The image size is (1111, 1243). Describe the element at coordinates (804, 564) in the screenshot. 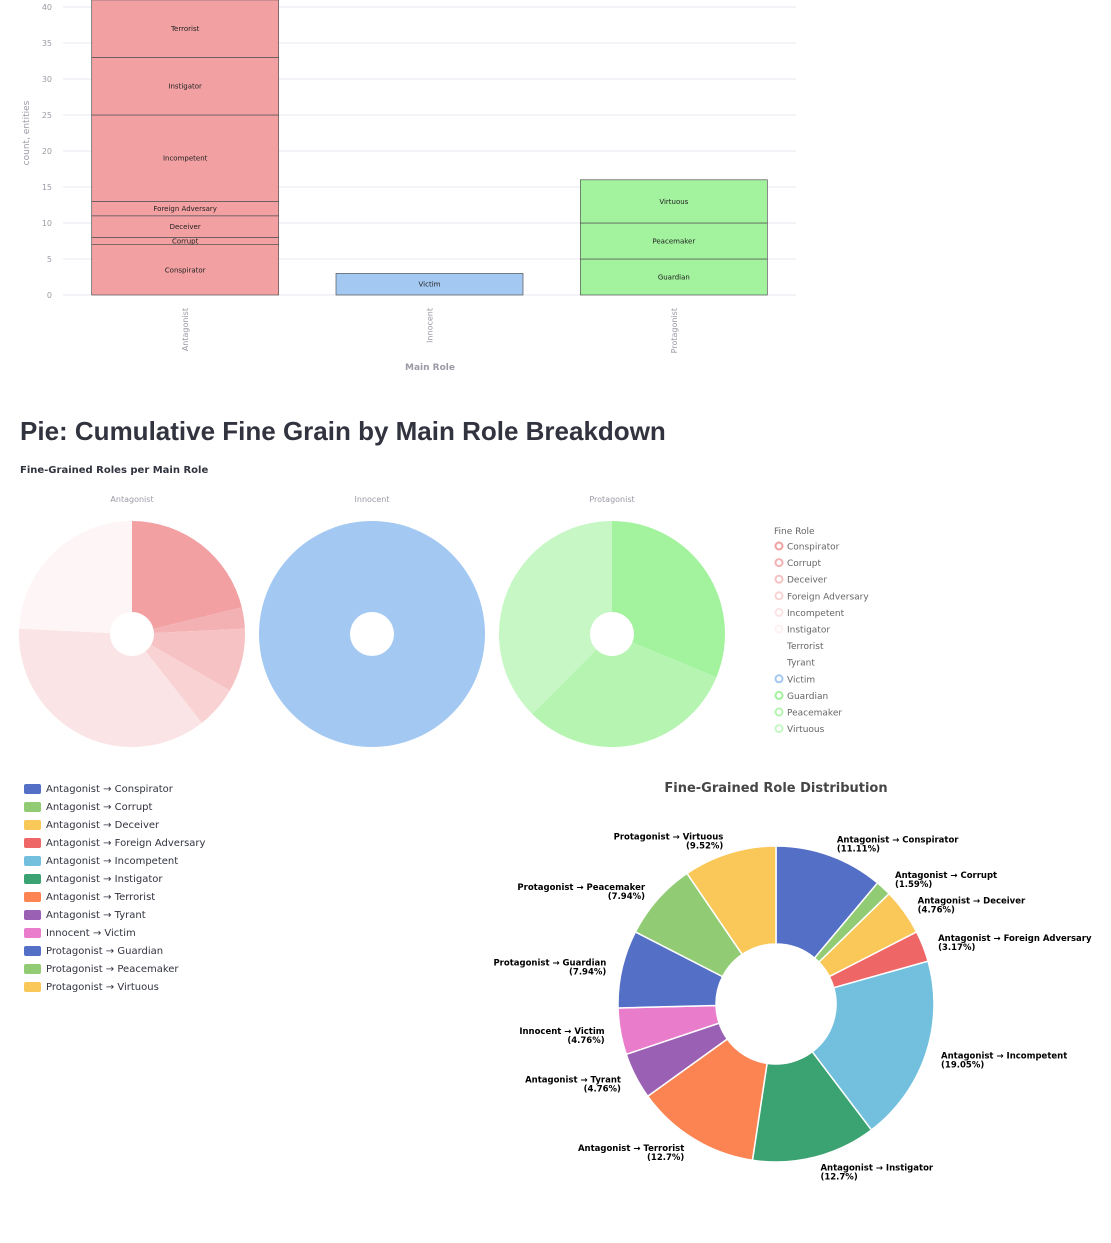

I see `legend-entry: Corrupt` at that location.